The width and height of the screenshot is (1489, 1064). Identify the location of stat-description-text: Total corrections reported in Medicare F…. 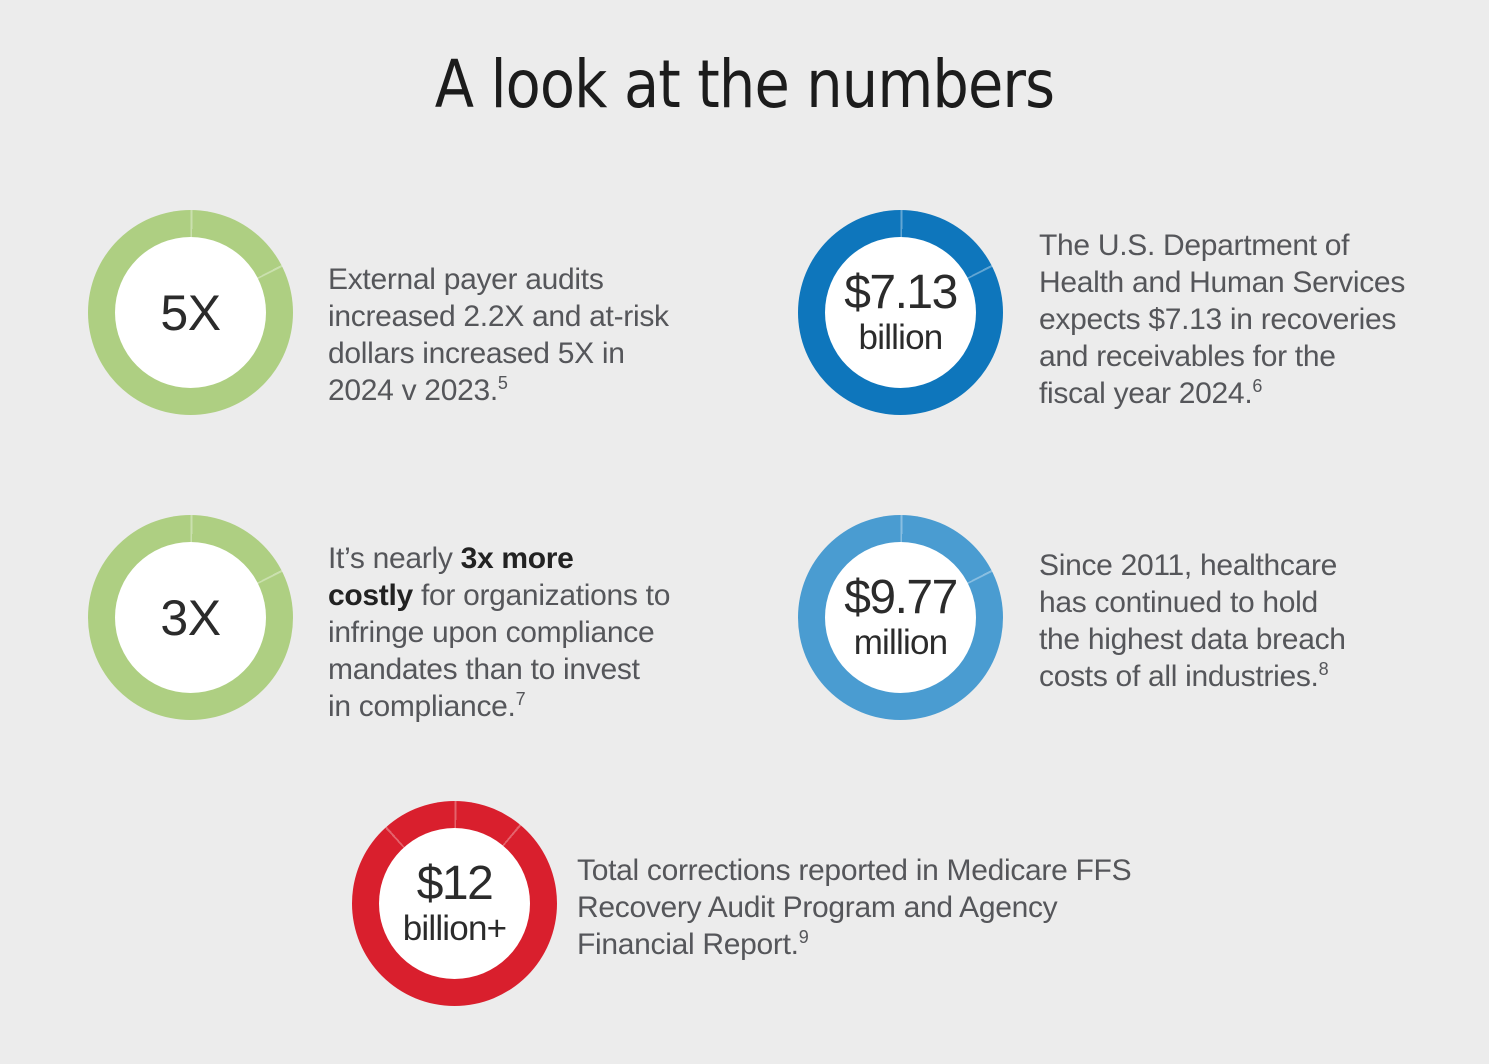
(854, 907).